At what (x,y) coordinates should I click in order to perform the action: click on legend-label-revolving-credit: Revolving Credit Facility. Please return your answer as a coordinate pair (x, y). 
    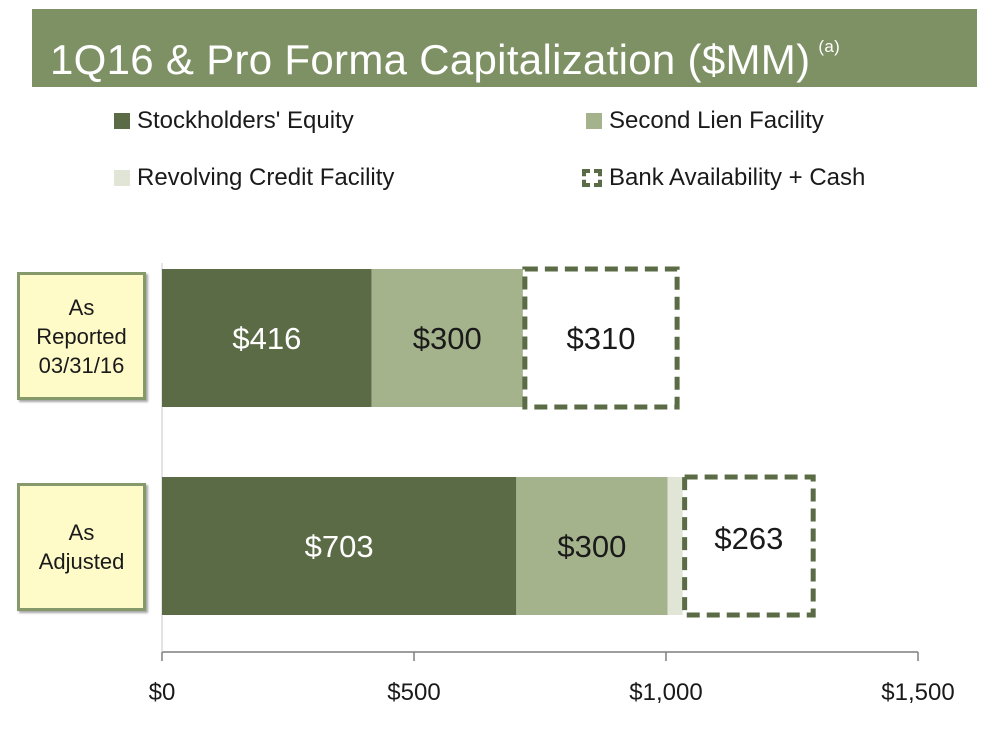
    Looking at the image, I should click on (266, 177).